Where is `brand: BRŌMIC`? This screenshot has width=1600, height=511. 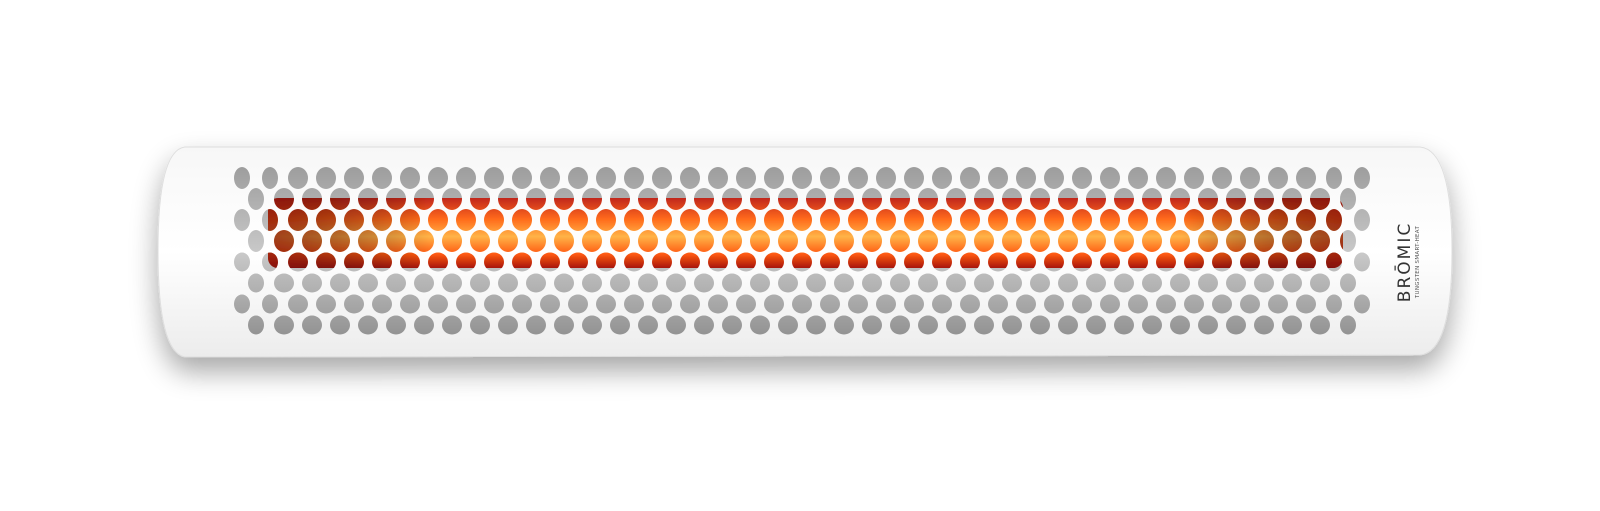 brand: BRŌMIC is located at coordinates (1404, 262).